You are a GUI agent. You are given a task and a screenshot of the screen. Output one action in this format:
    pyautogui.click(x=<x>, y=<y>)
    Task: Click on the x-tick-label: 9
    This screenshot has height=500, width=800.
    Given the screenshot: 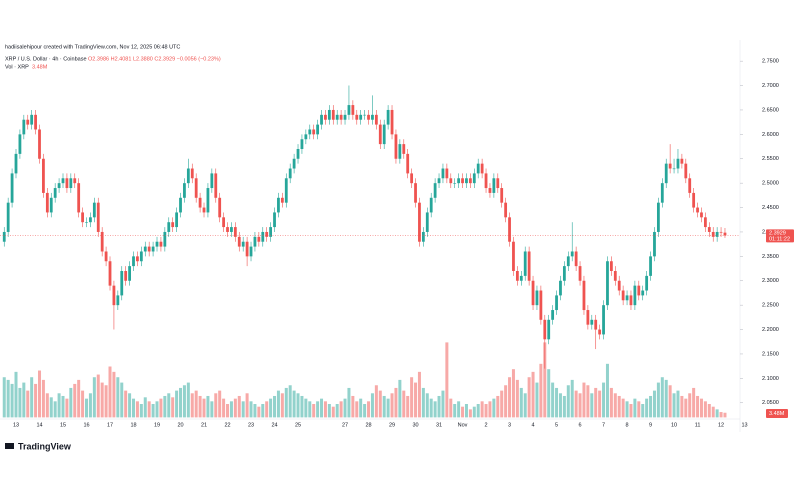 What is the action you would take?
    pyautogui.click(x=650, y=425)
    